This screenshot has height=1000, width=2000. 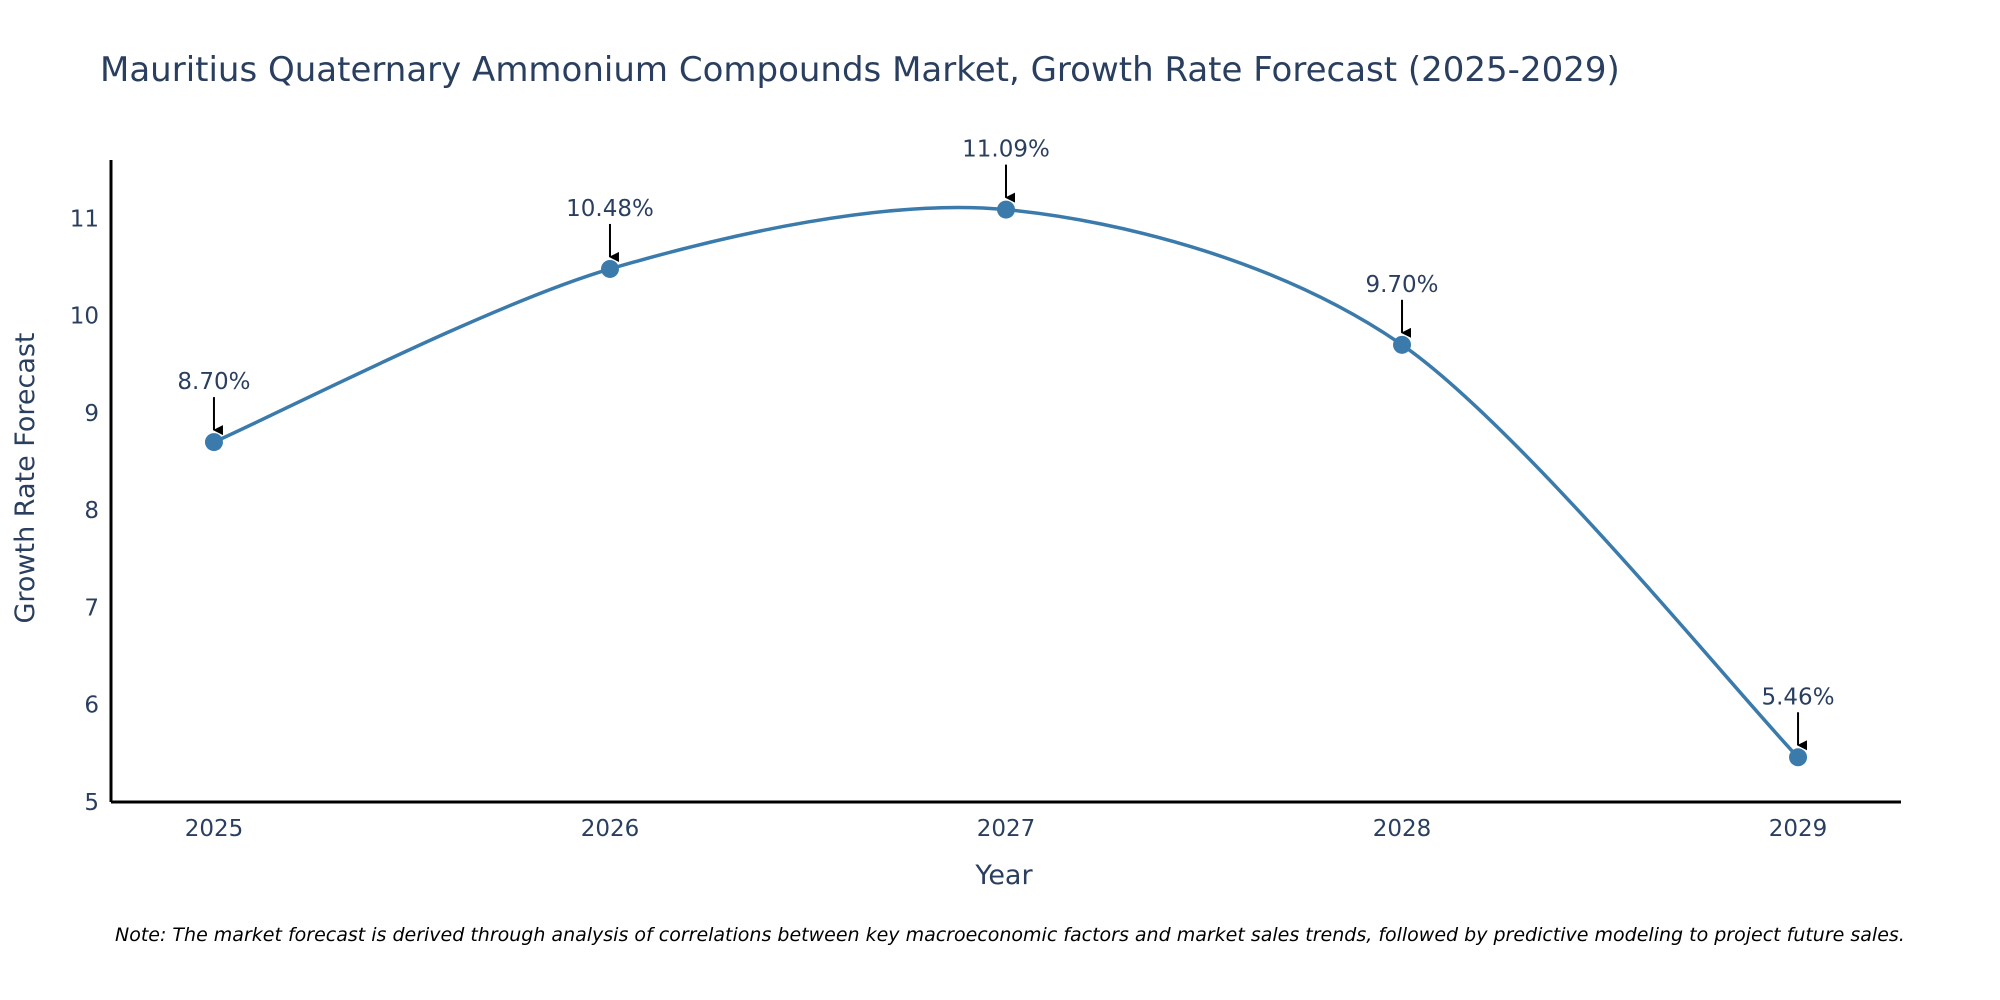 What do you see at coordinates (91, 608) in the screenshot?
I see `y-tick-label: 7` at bounding box center [91, 608].